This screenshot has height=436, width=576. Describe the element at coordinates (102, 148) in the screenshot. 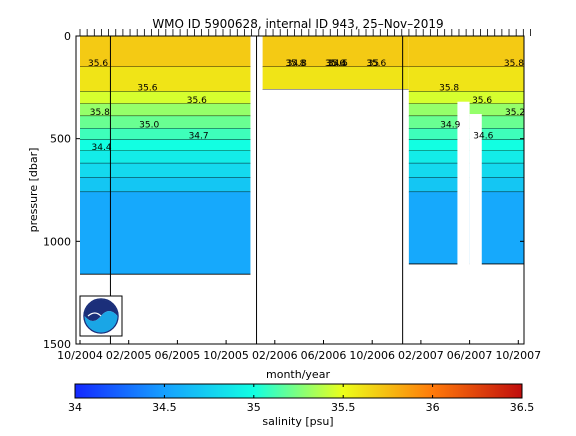

I see `contour-label: 34.4` at that location.